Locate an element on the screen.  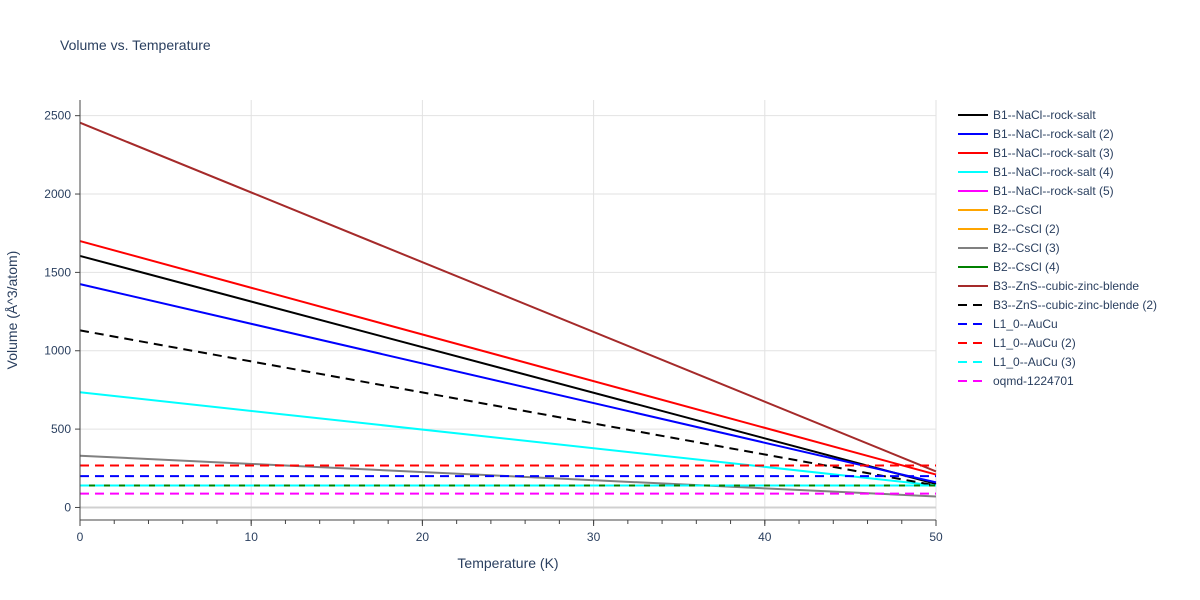
legend-item: B1--NaCl--rock-salt (2) is located at coordinates (1036, 134).